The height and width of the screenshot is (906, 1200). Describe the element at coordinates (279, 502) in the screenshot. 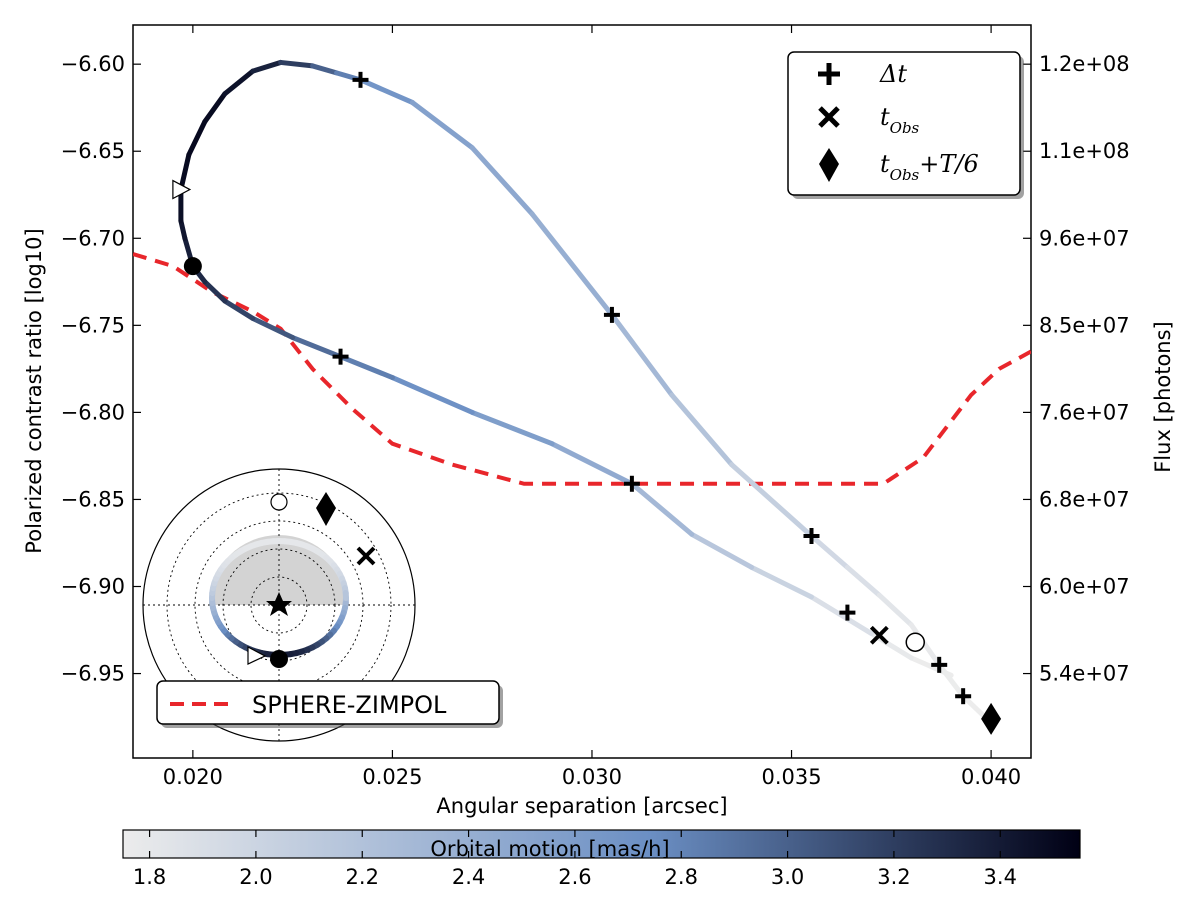

I see `inset-open-circle` at that location.